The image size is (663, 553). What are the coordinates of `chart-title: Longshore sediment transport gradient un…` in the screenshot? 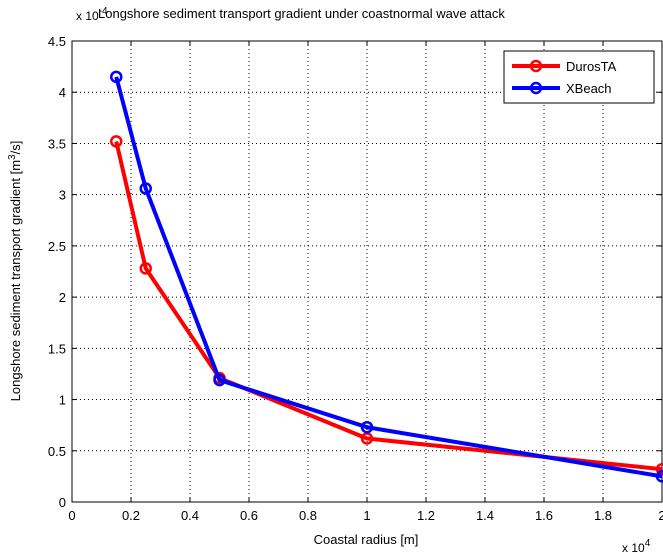 It's located at (301, 13).